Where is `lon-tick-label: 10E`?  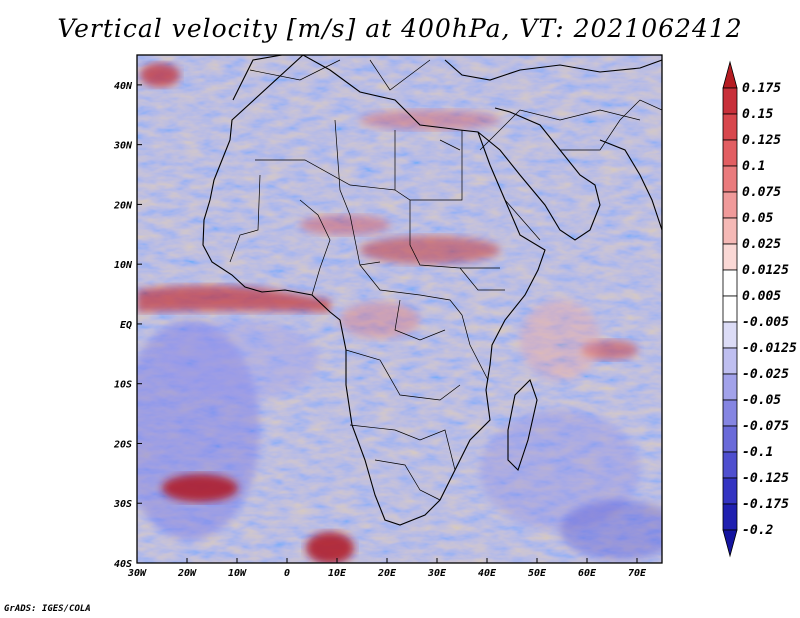 lon-tick-label: 10E is located at coordinates (337, 573).